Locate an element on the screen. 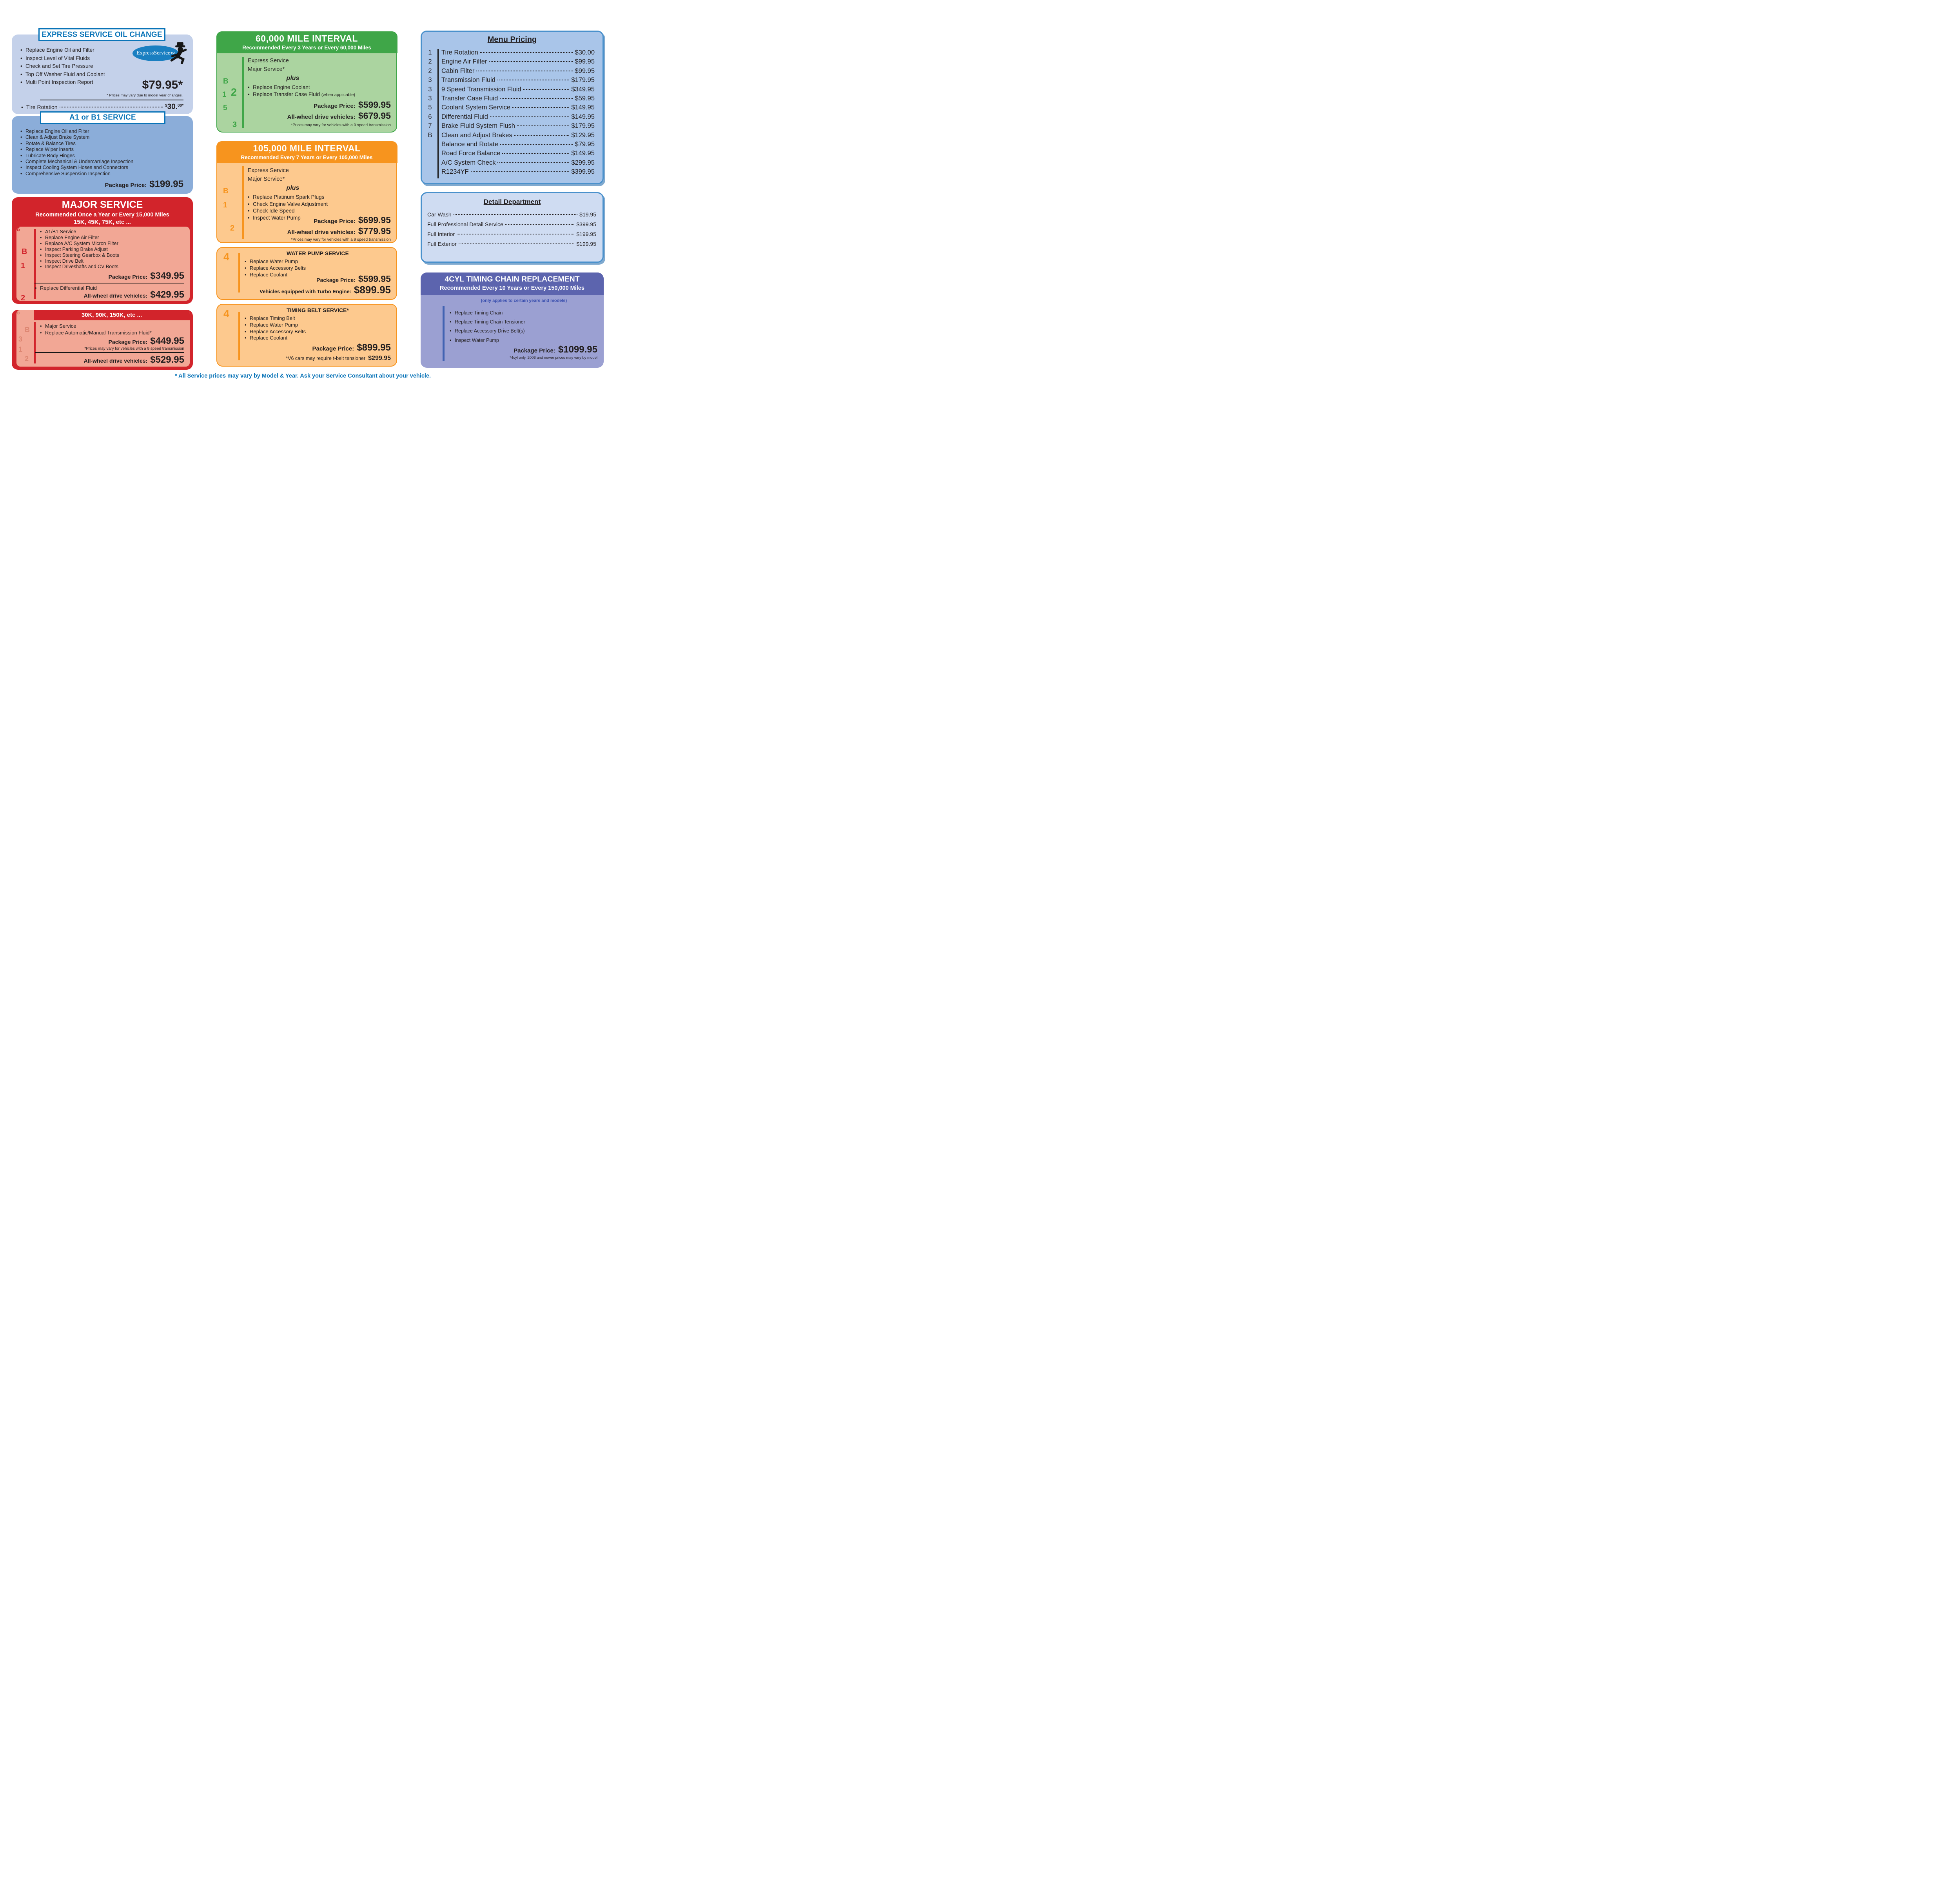  express-service-logo: ExpressService TM is located at coordinates (159, 53).